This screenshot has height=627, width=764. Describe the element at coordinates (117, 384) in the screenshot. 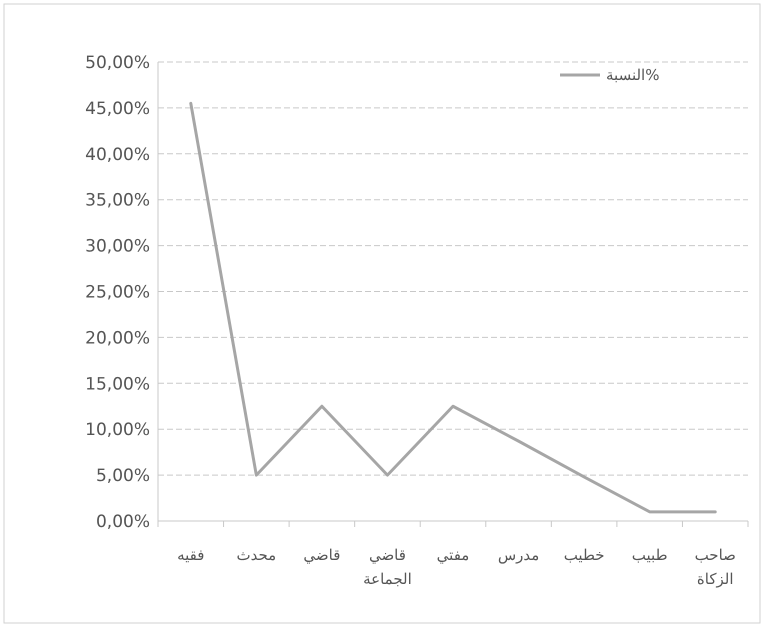

I see `y-tick-label: 15,00%` at that location.